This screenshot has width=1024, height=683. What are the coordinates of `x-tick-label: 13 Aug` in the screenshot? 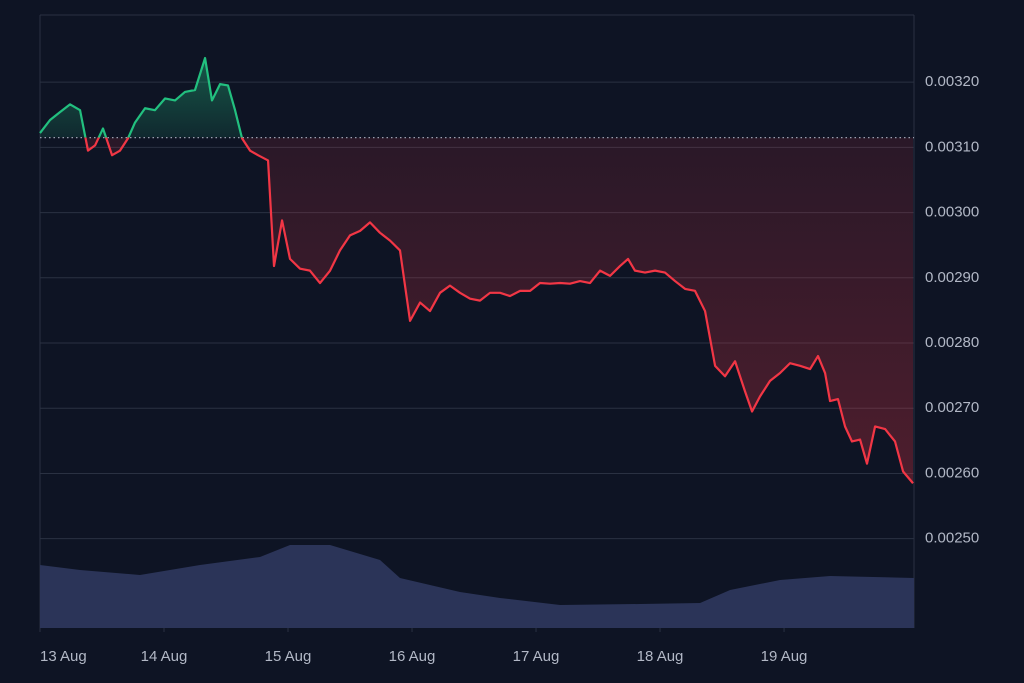 It's located at (63, 656).